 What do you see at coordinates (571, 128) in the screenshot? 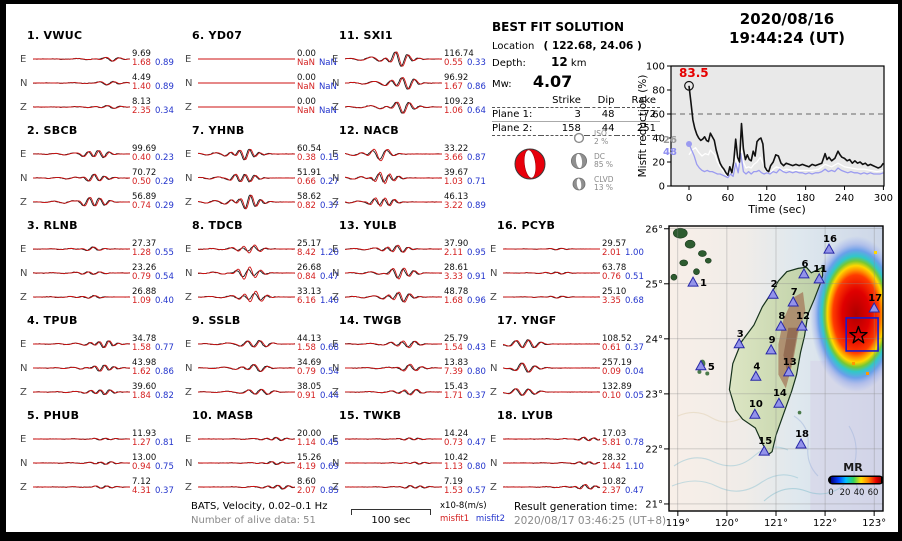
I see `plane2-strike: 158` at bounding box center [571, 128].